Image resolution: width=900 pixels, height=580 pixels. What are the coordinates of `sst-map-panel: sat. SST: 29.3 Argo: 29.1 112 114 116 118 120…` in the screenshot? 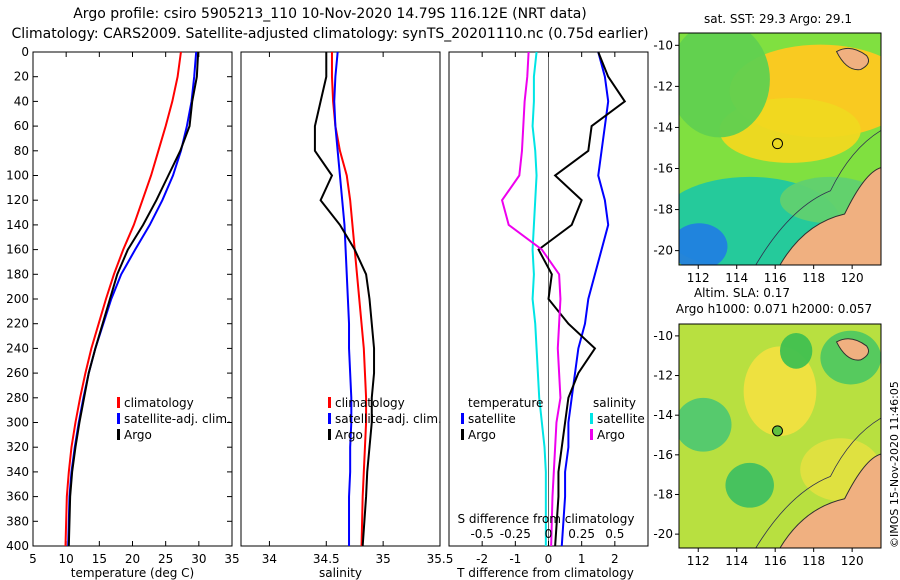 It's located at (767, 148).